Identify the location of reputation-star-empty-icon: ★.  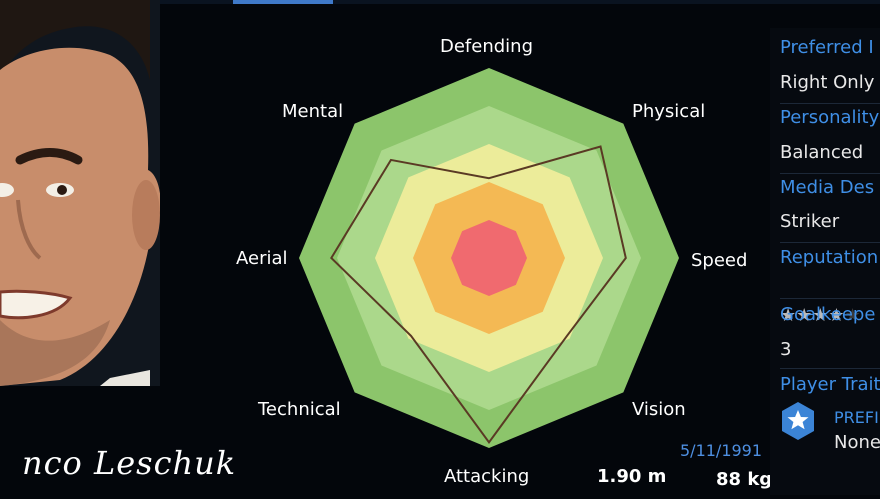
(852, 315).